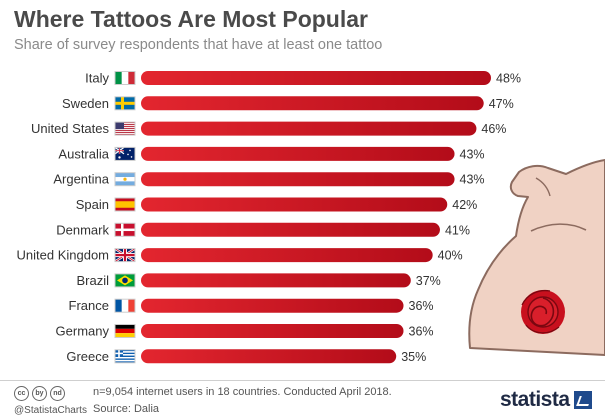 Image resolution: width=605 pixels, height=419 pixels. I want to click on fist-line, so click(543, 187).